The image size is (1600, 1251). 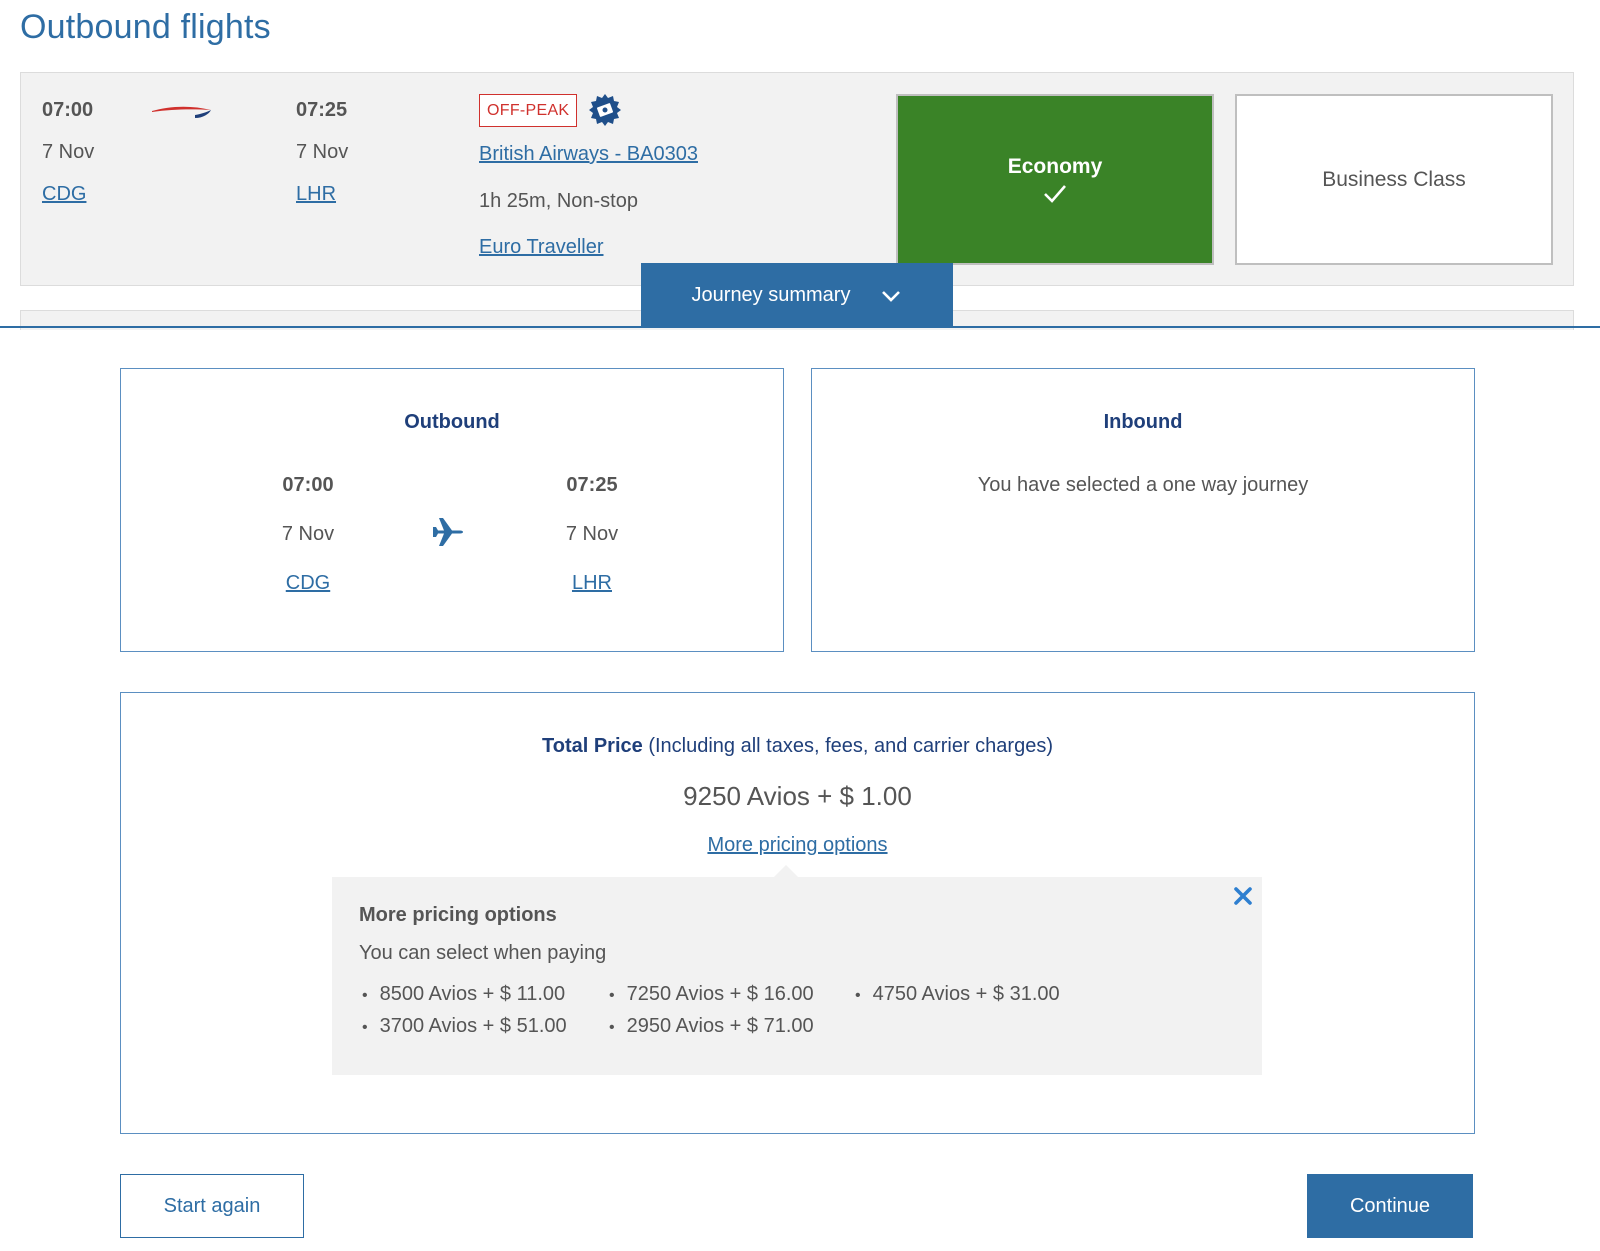 What do you see at coordinates (458, 915) in the screenshot?
I see `popup-title: More pricing options` at bounding box center [458, 915].